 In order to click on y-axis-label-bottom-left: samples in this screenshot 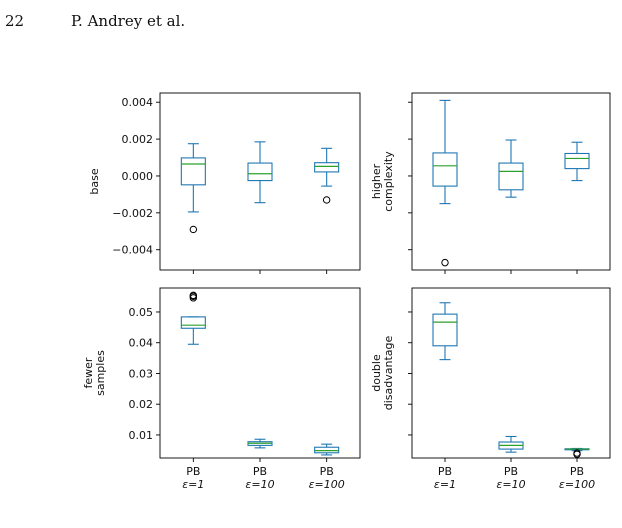, I will do `click(100, 373)`.